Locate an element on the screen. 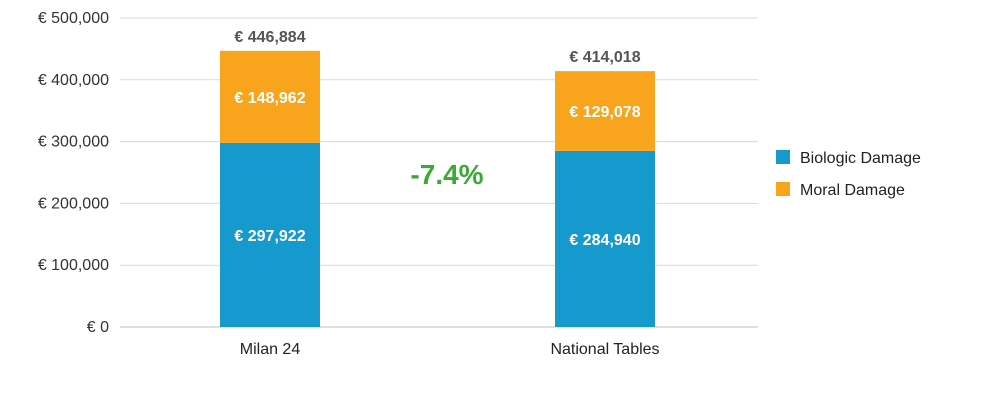 The image size is (1000, 400). total-data-label: € 414,018 is located at coordinates (604, 57).